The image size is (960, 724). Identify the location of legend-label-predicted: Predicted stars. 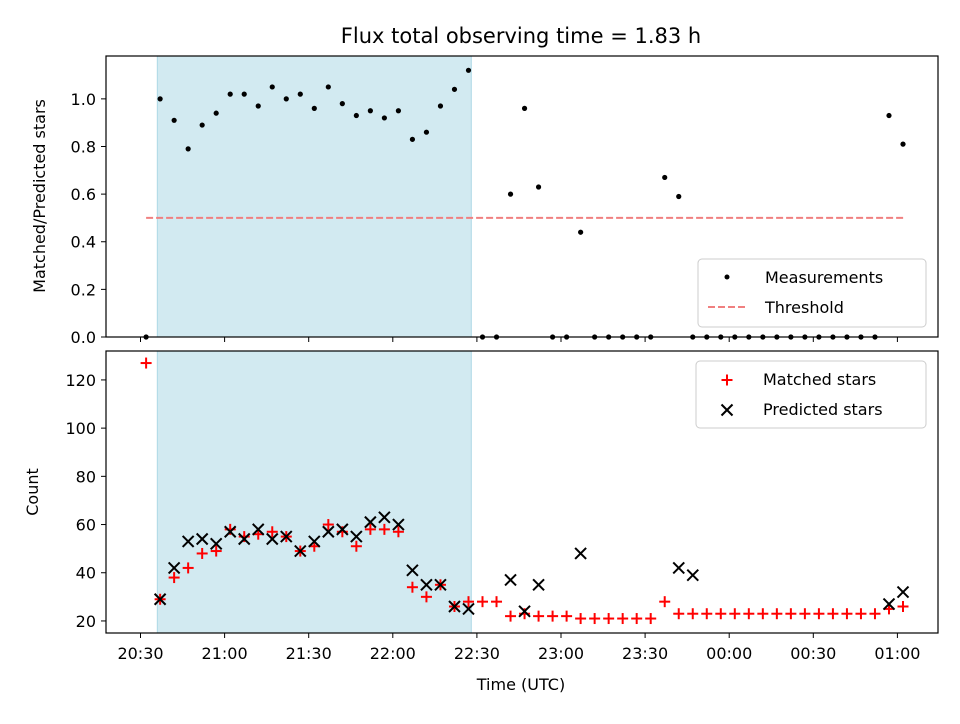
(823, 409).